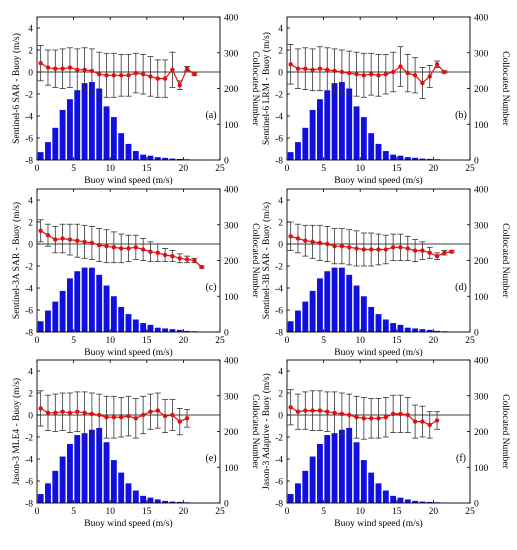 This screenshot has width=517, height=550. I want to click on y2-tick-label: 200, so click(481, 90).